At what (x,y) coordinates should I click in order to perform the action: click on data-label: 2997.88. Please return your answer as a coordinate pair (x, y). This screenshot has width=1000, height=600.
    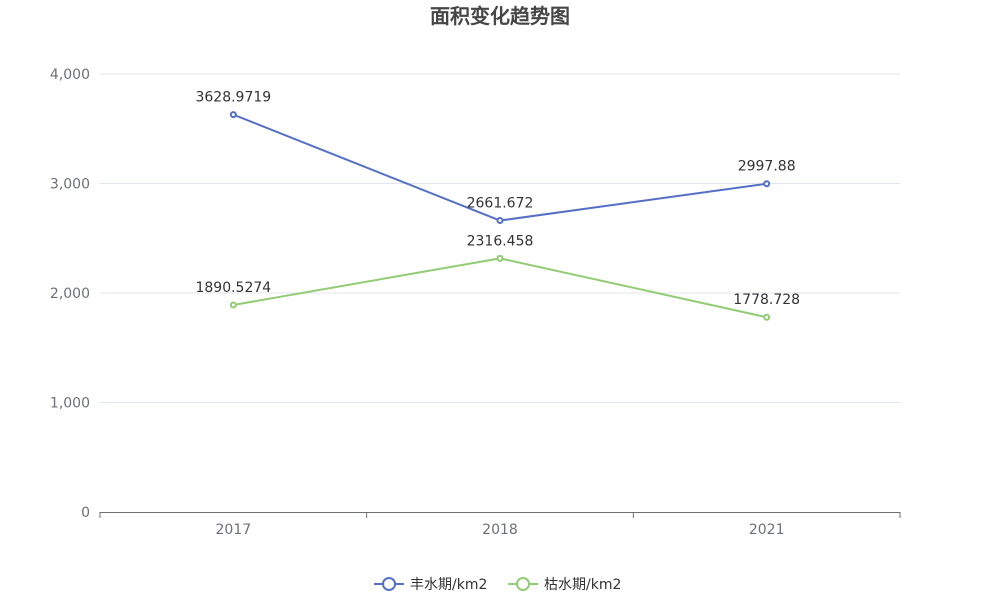
    Looking at the image, I should click on (767, 167).